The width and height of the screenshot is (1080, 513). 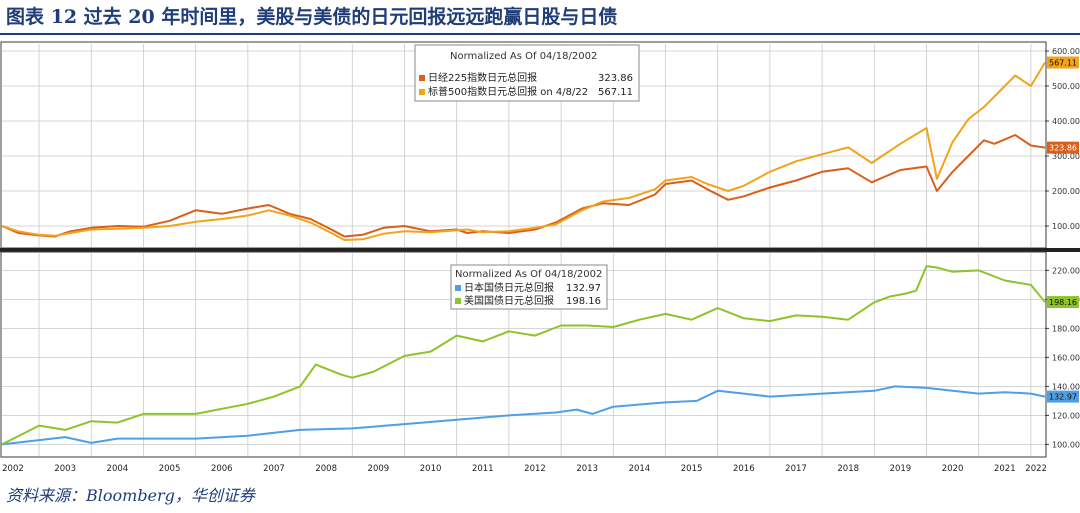 I want to click on x-tick-label: 2011, so click(x=483, y=469).